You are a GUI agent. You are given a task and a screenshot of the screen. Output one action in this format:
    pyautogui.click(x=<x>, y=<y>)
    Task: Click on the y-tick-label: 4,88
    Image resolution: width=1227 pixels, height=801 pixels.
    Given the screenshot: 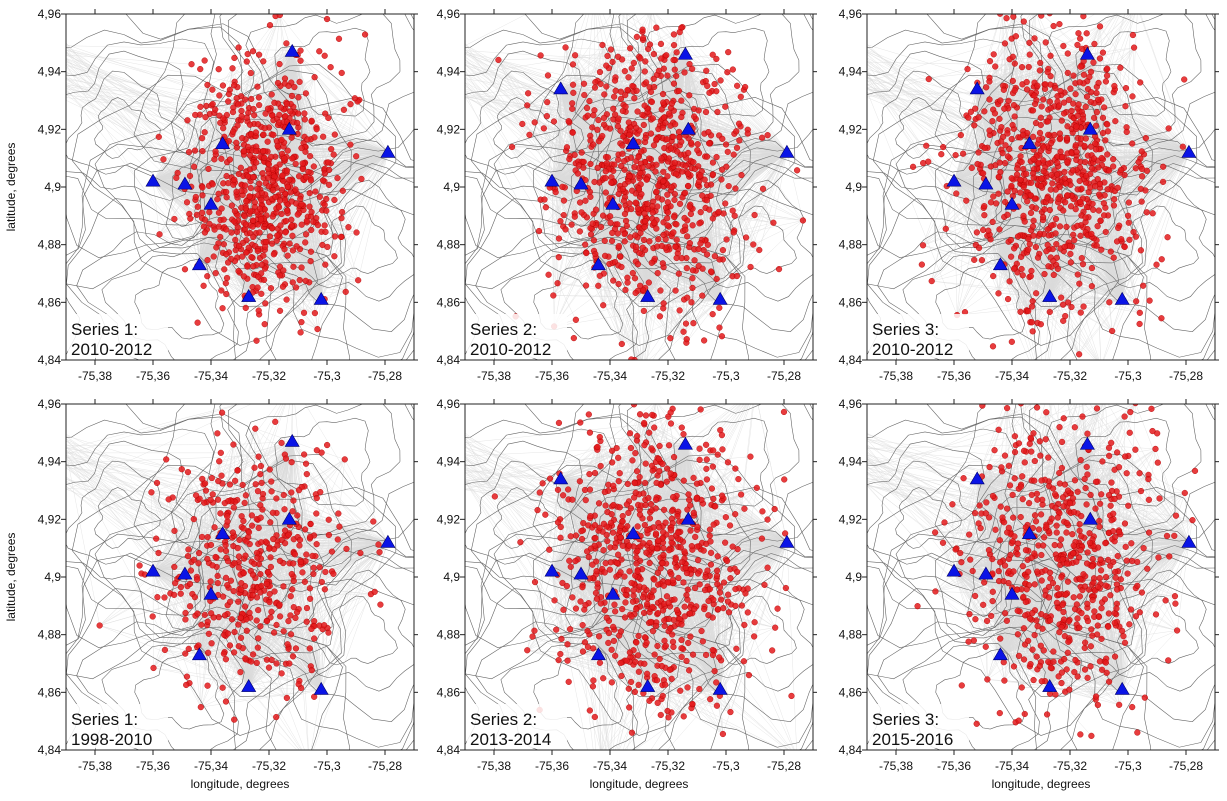 What is the action you would take?
    pyautogui.click(x=50, y=245)
    